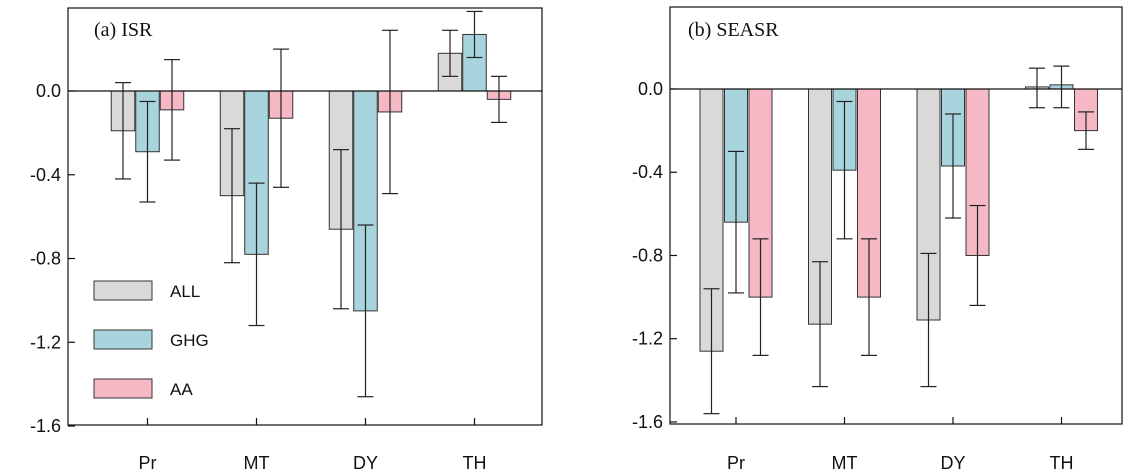 The width and height of the screenshot is (1123, 475). I want to click on legend-swatch-all, so click(123, 290).